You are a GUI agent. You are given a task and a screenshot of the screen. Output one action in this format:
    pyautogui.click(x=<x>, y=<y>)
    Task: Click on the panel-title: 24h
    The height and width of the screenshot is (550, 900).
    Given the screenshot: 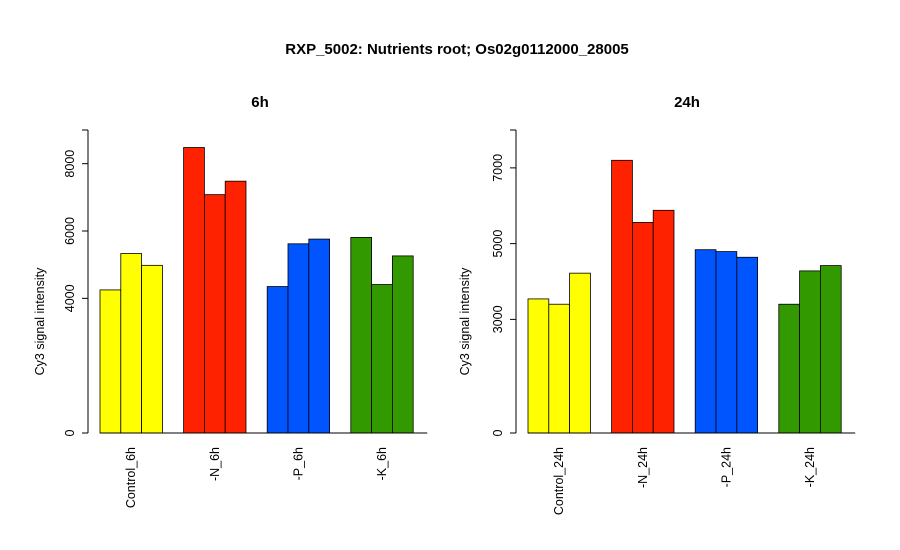 What is the action you would take?
    pyautogui.click(x=687, y=102)
    